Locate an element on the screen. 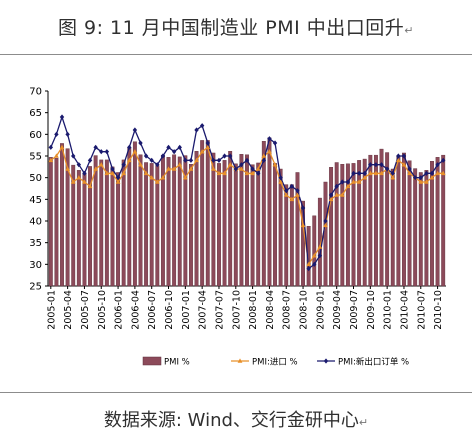 The height and width of the screenshot is (446, 472). x-tick-label: 2009-04 is located at coordinates (337, 310).